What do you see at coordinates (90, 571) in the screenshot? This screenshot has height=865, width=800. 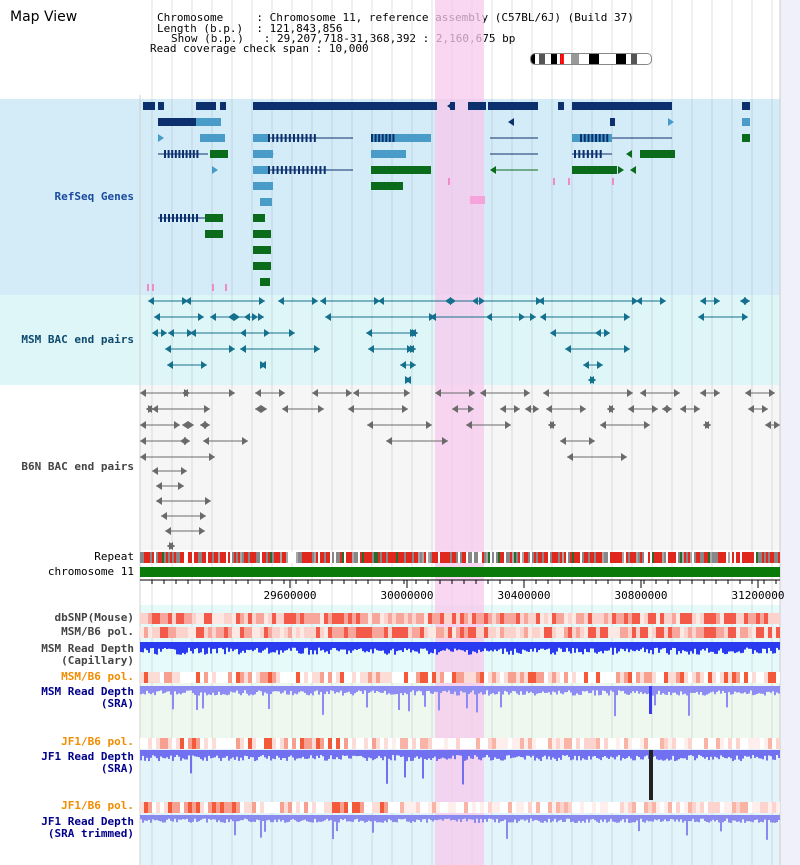 I see `chromosome-track-label: chromosome 11` at bounding box center [90, 571].